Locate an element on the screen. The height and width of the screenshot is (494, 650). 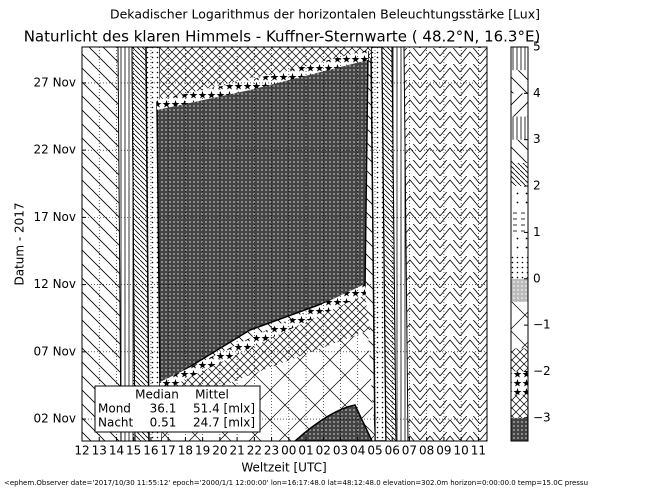
x-tick-label: 22 is located at coordinates (254, 451).